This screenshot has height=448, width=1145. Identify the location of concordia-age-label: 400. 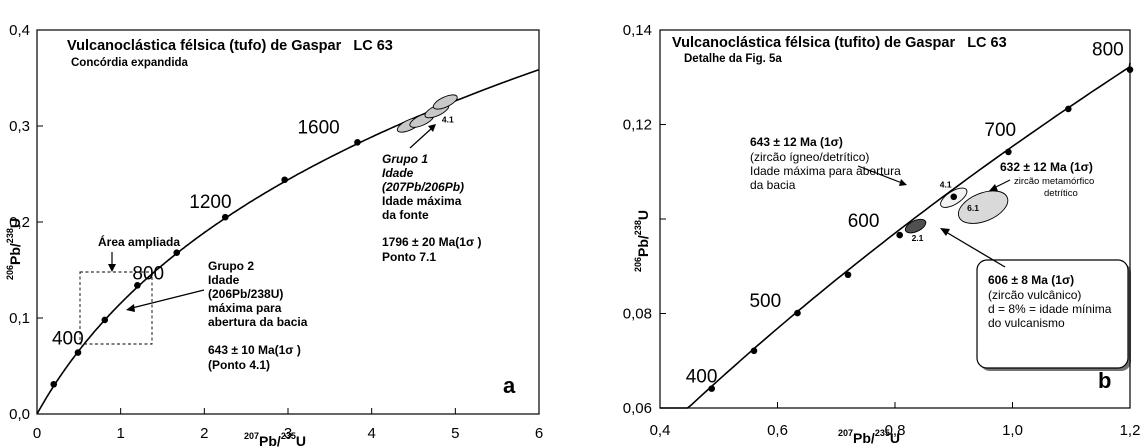
(702, 377).